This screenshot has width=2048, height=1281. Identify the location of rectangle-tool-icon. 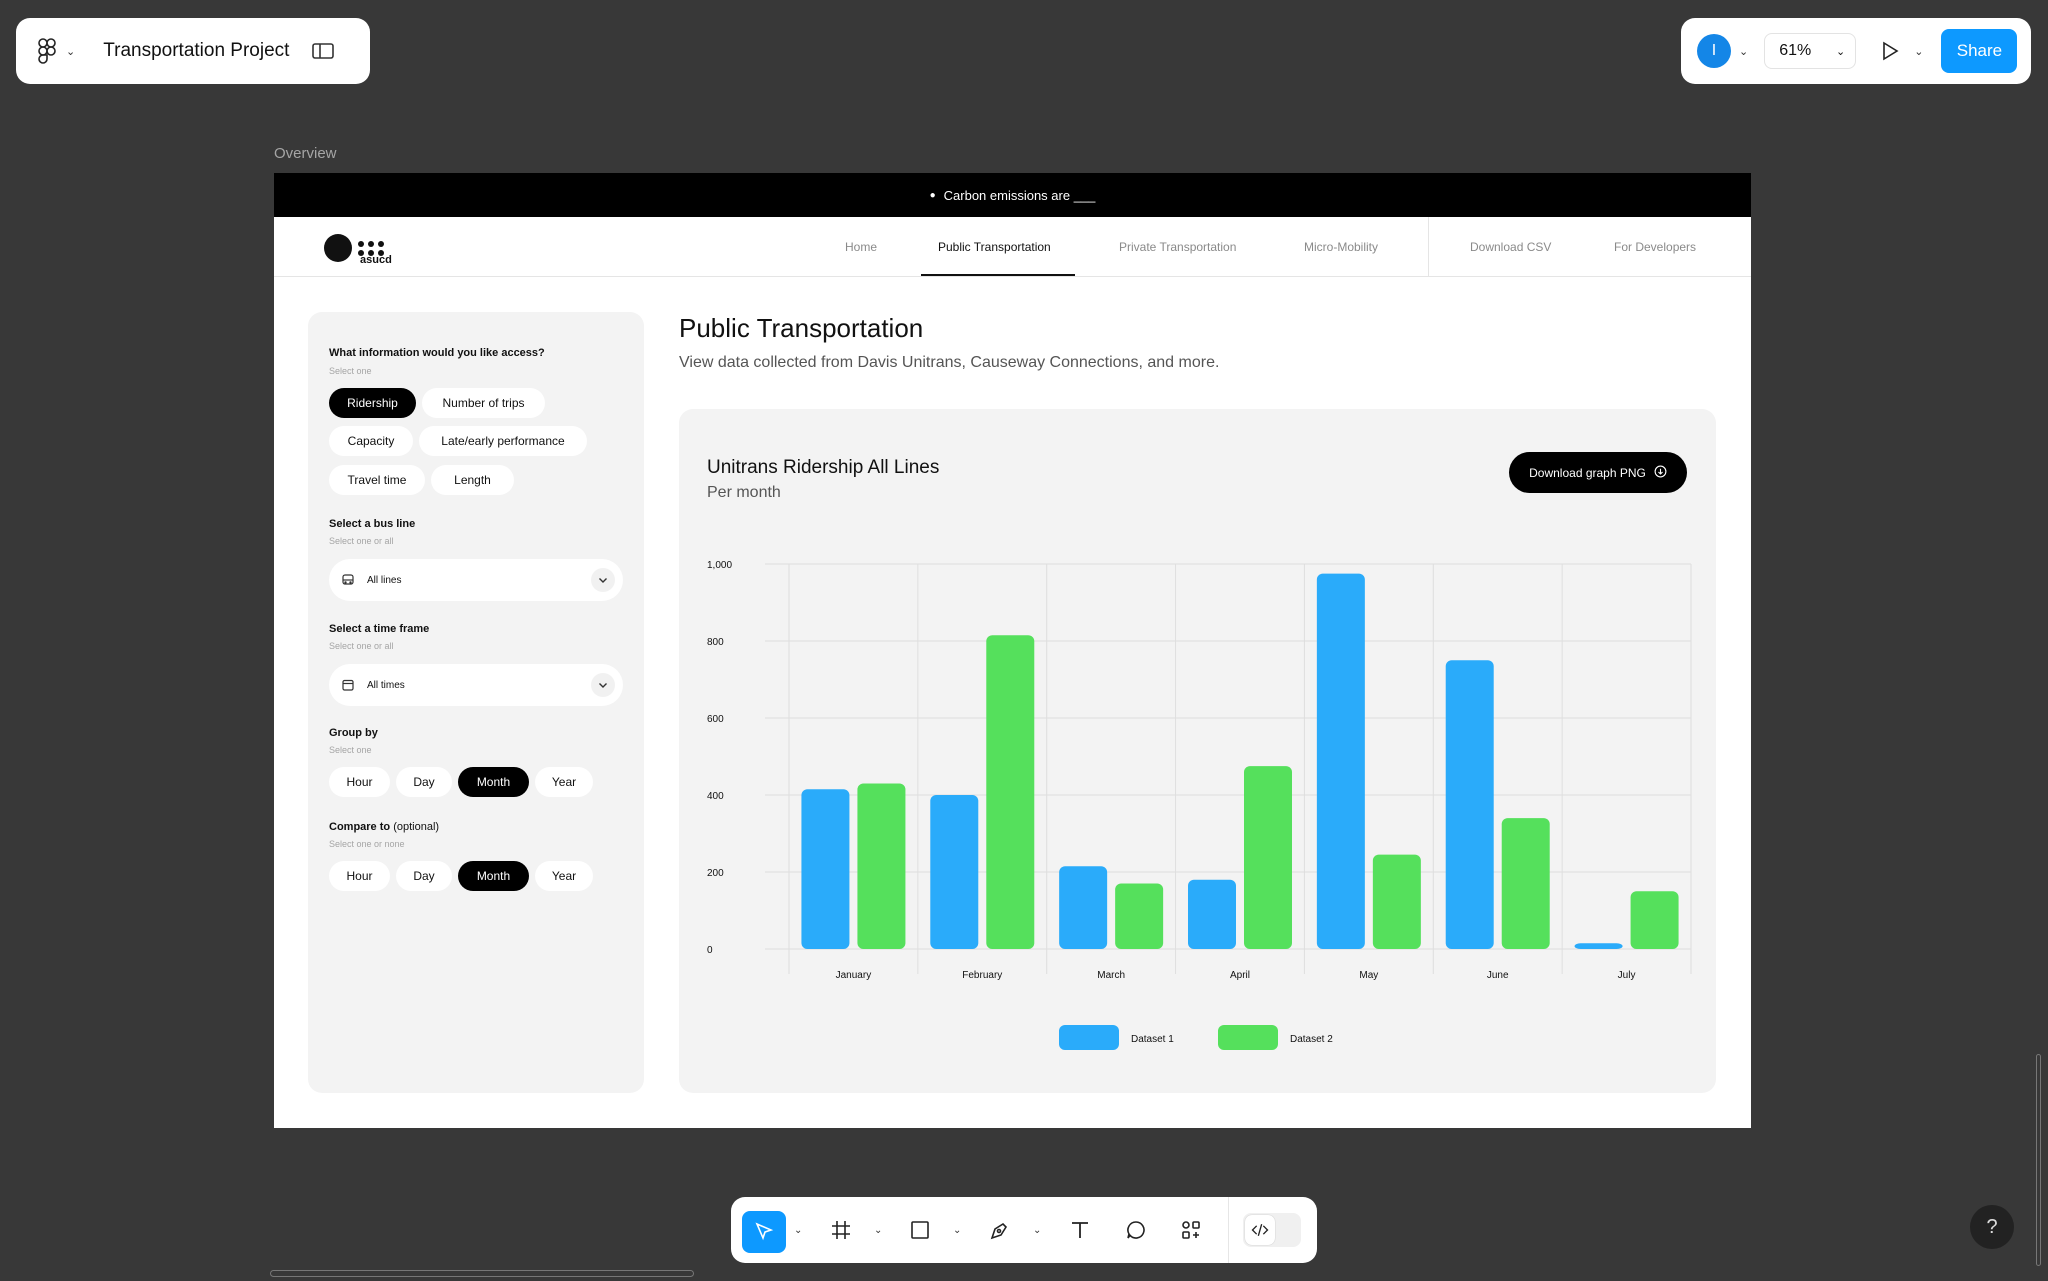
(920, 1230).